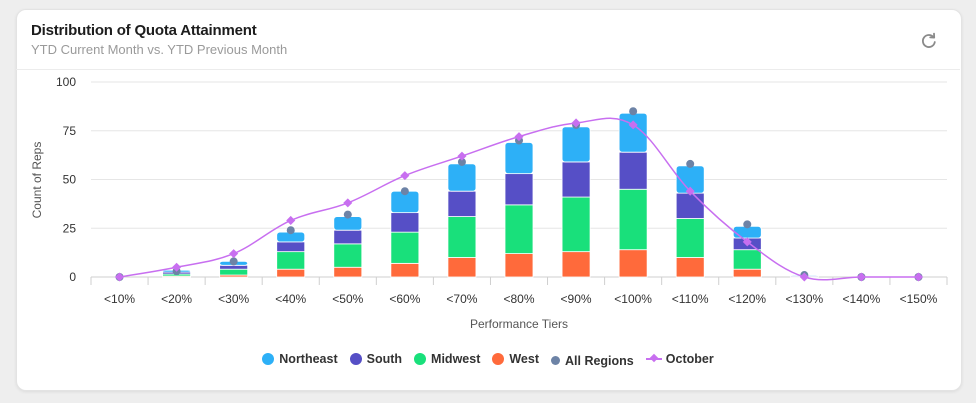 This screenshot has width=976, height=403. What do you see at coordinates (176, 299) in the screenshot?
I see `x-tick-label: <20%` at bounding box center [176, 299].